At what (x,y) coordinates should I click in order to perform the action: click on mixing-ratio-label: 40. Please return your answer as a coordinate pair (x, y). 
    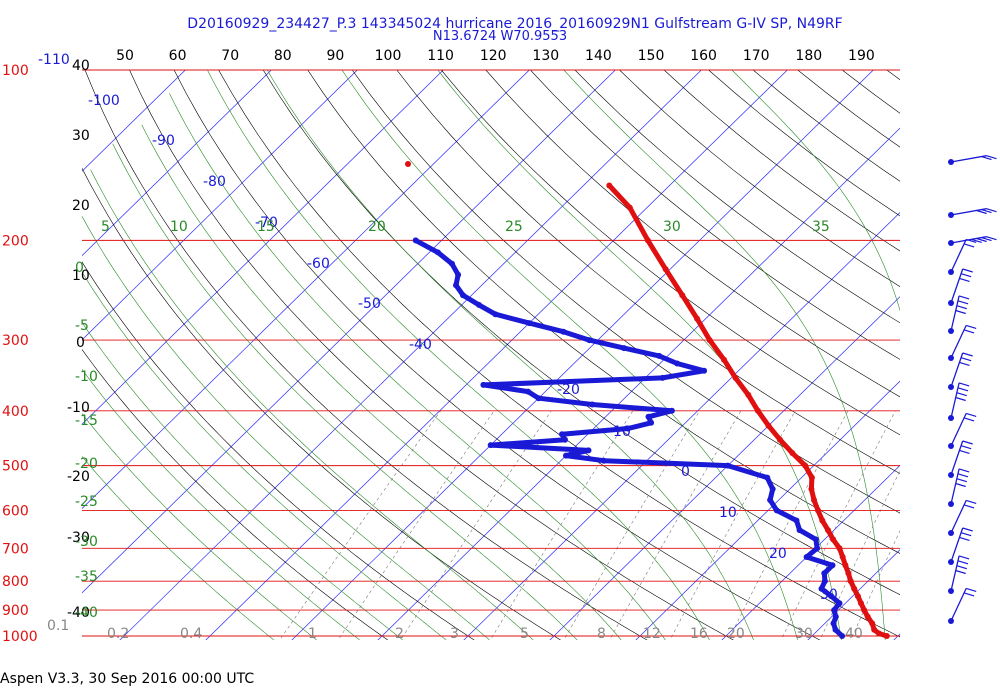
    Looking at the image, I should click on (854, 634).